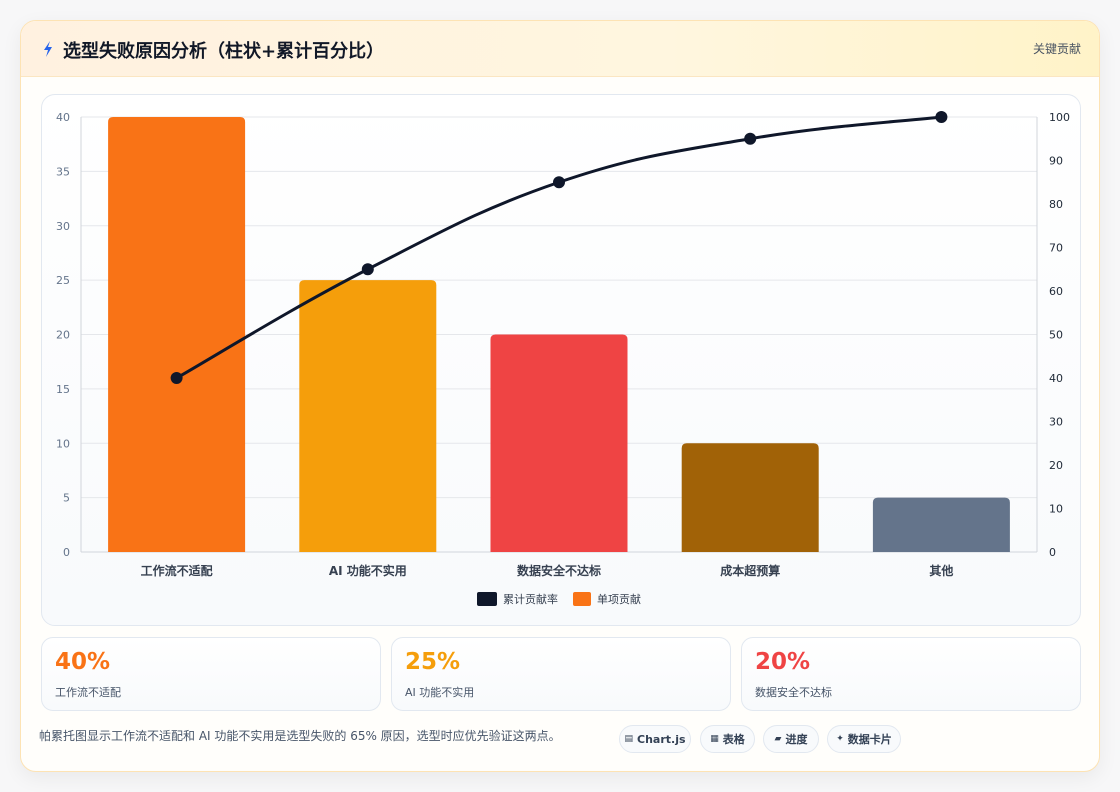 The height and width of the screenshot is (792, 1120). Describe the element at coordinates (88, 692) in the screenshot. I see `stat-label: 工作流不适配` at that location.